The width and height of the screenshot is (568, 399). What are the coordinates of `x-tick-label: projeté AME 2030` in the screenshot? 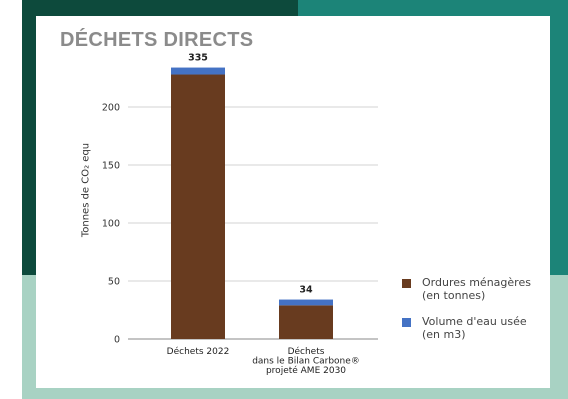 It's located at (306, 370).